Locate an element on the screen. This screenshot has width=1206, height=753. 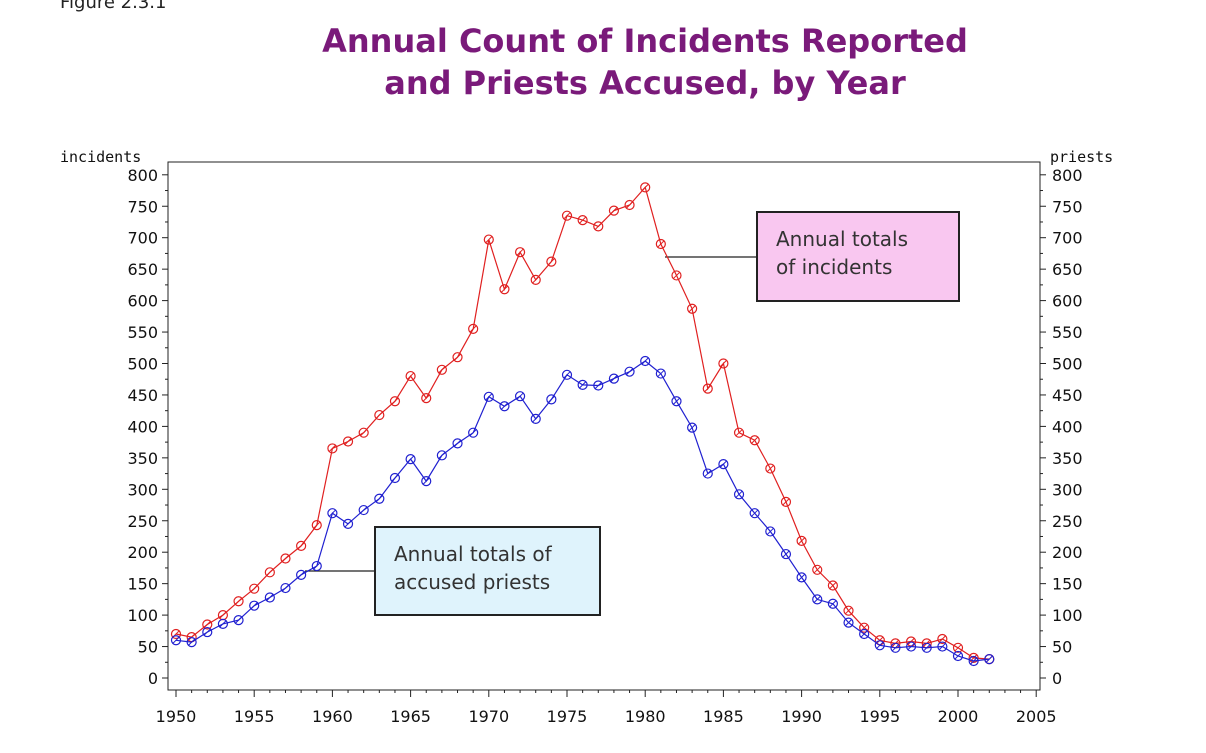
x-tick-label: 2000 is located at coordinates (958, 716).